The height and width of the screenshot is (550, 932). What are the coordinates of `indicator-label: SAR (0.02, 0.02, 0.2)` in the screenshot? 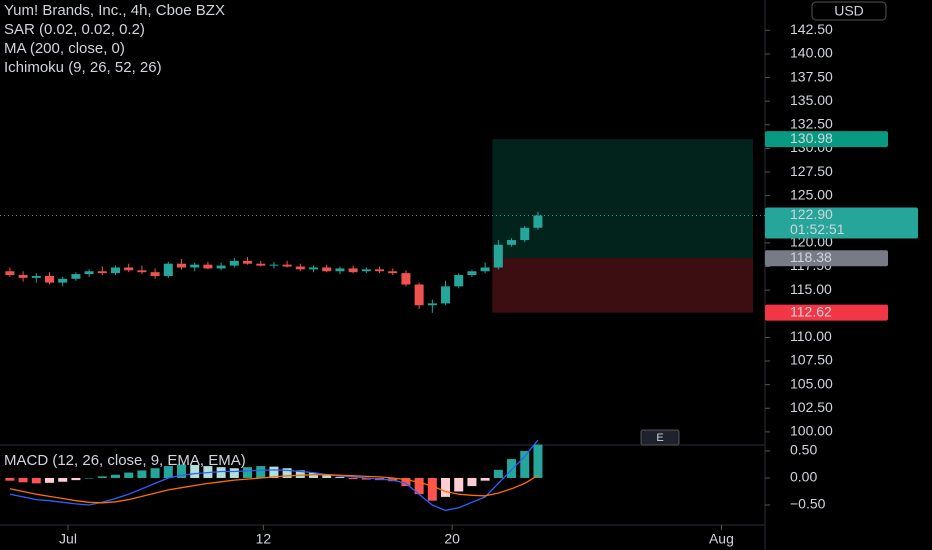 It's located at (74, 29).